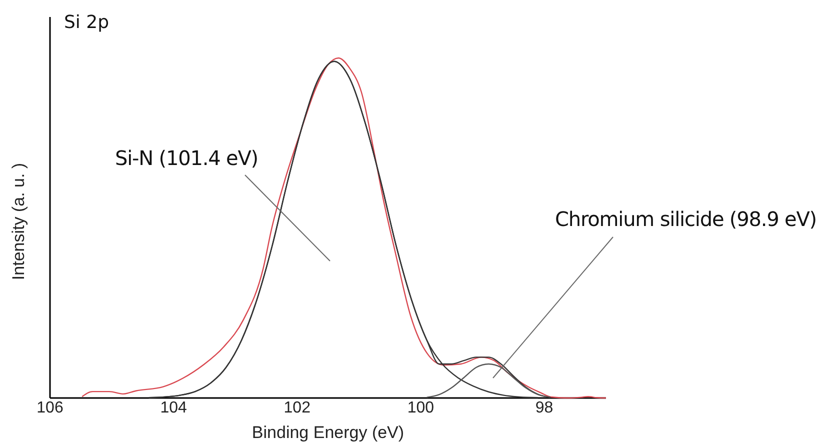 The image size is (826, 445). I want to click on annotation: Si-N (101.4 eV), so click(186, 158).